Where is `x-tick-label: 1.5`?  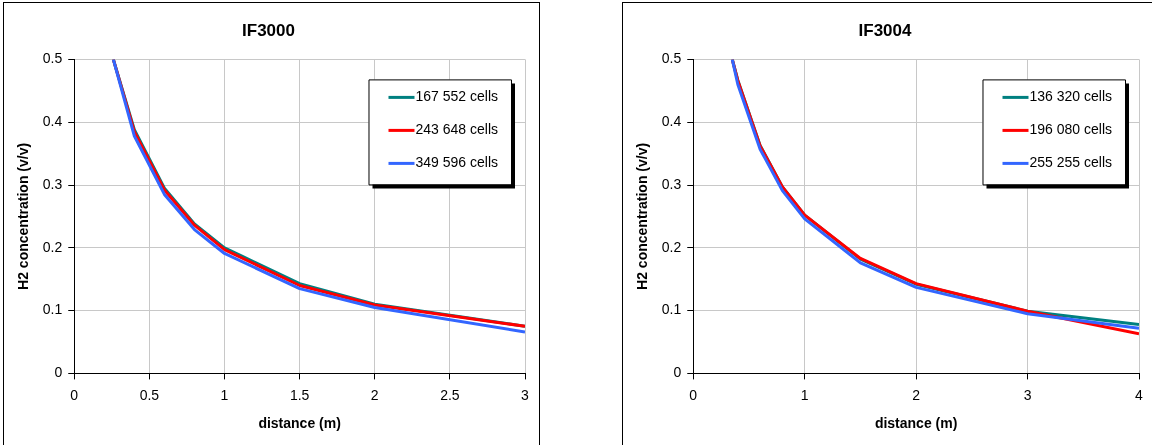
x-tick-label: 1.5 is located at coordinates (299, 394).